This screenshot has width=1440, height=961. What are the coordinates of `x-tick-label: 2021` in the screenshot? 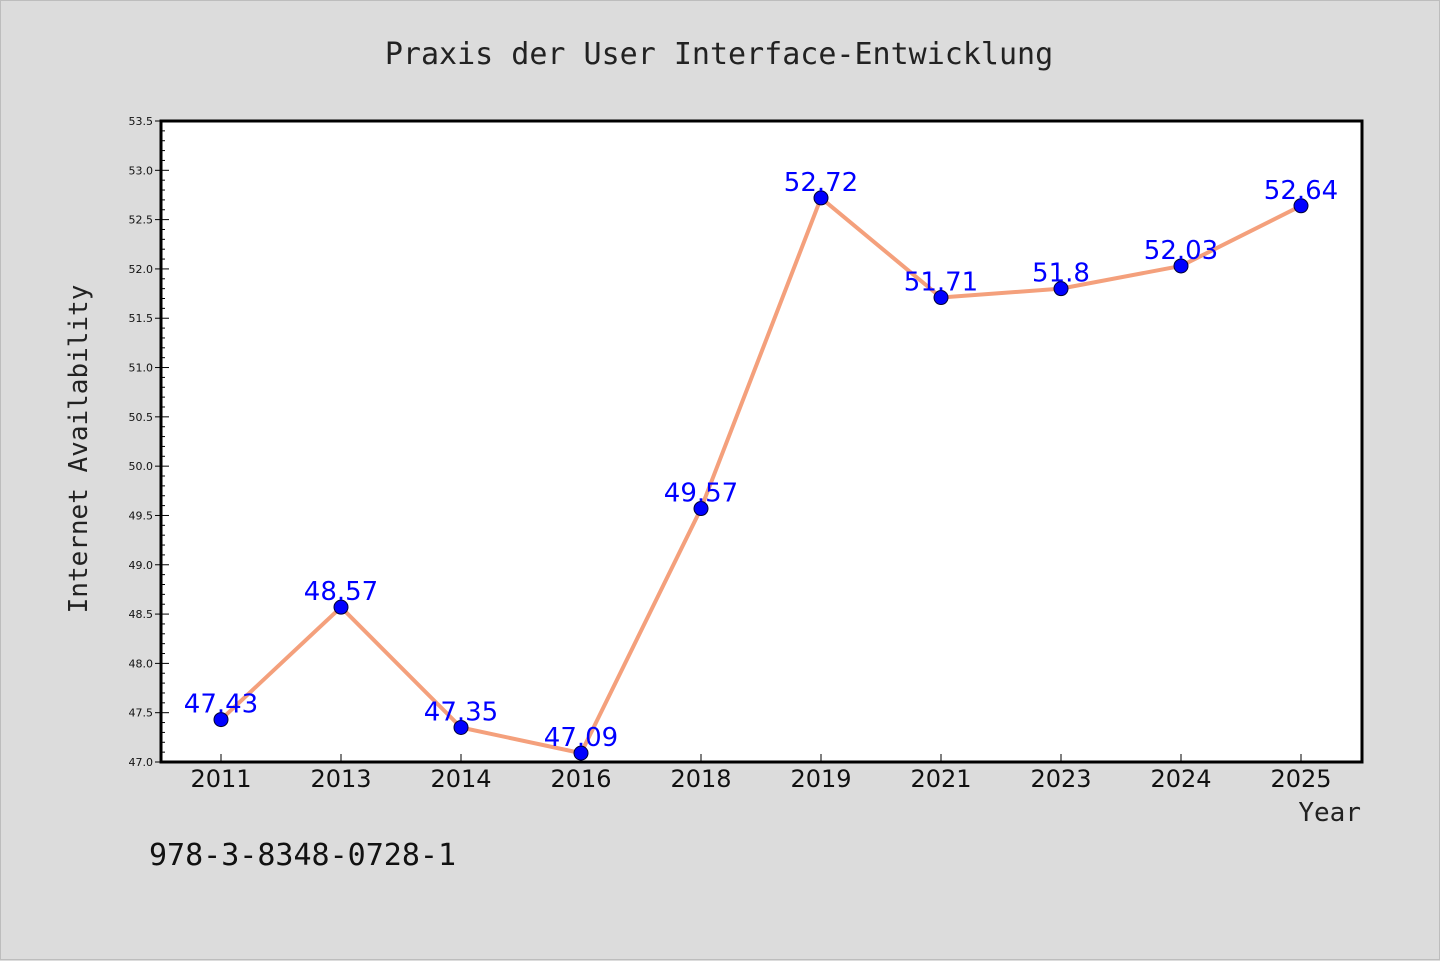 It's located at (940, 779).